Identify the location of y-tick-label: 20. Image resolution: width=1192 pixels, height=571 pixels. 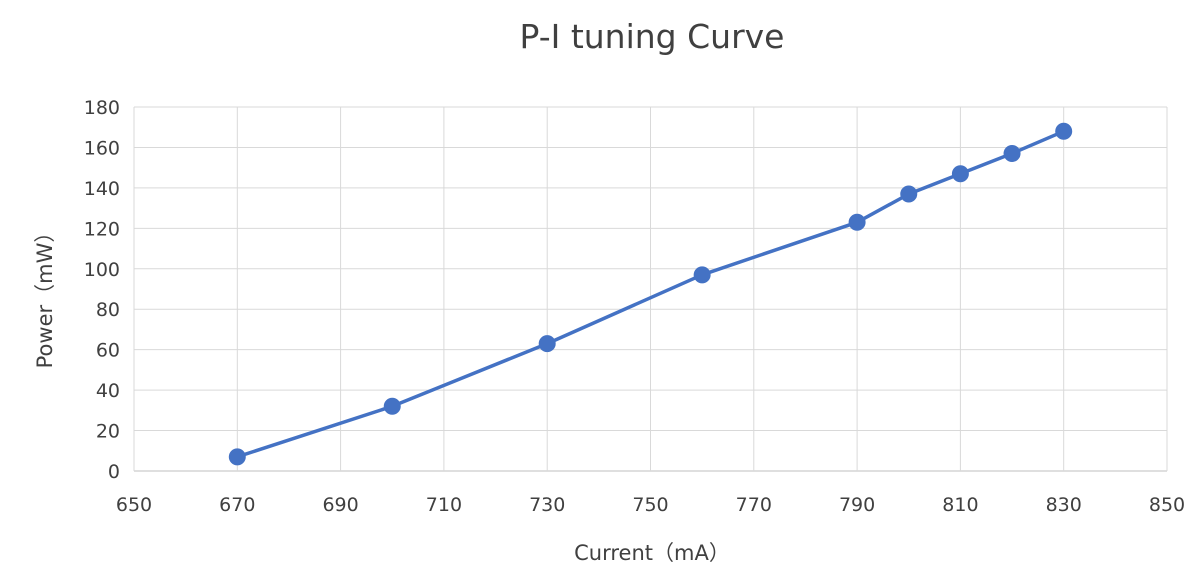
(108, 432).